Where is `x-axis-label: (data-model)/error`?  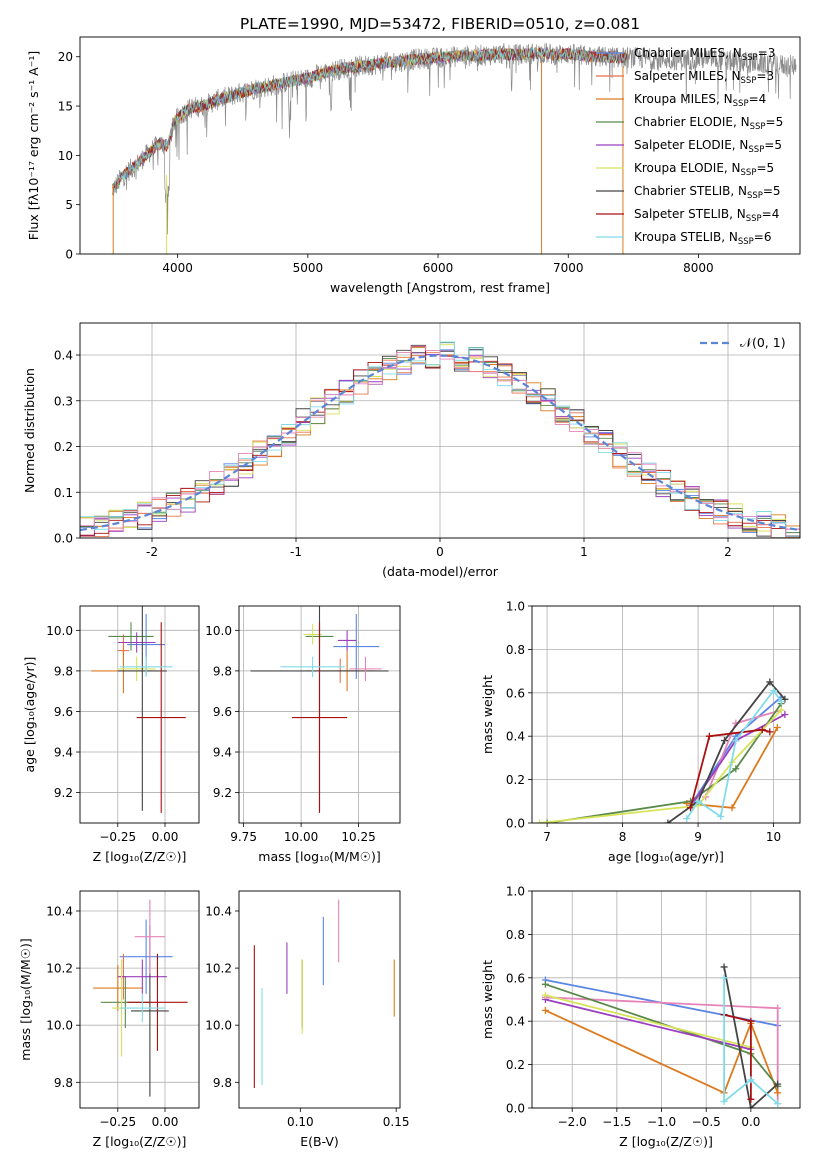 x-axis-label: (data-model)/error is located at coordinates (440, 571).